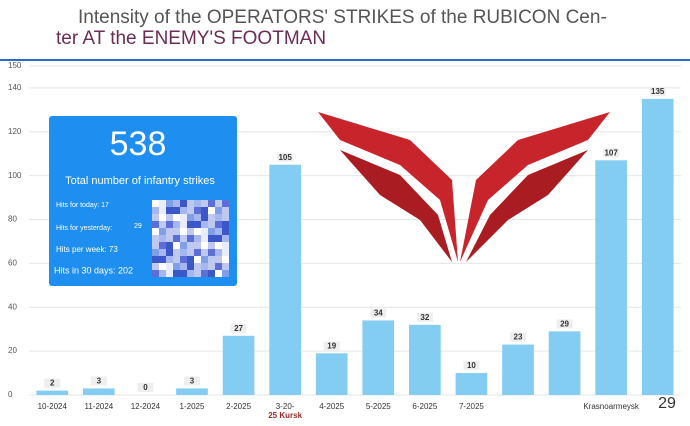  Describe the element at coordinates (15, 175) in the screenshot. I see `y-tick-label: 100` at that location.